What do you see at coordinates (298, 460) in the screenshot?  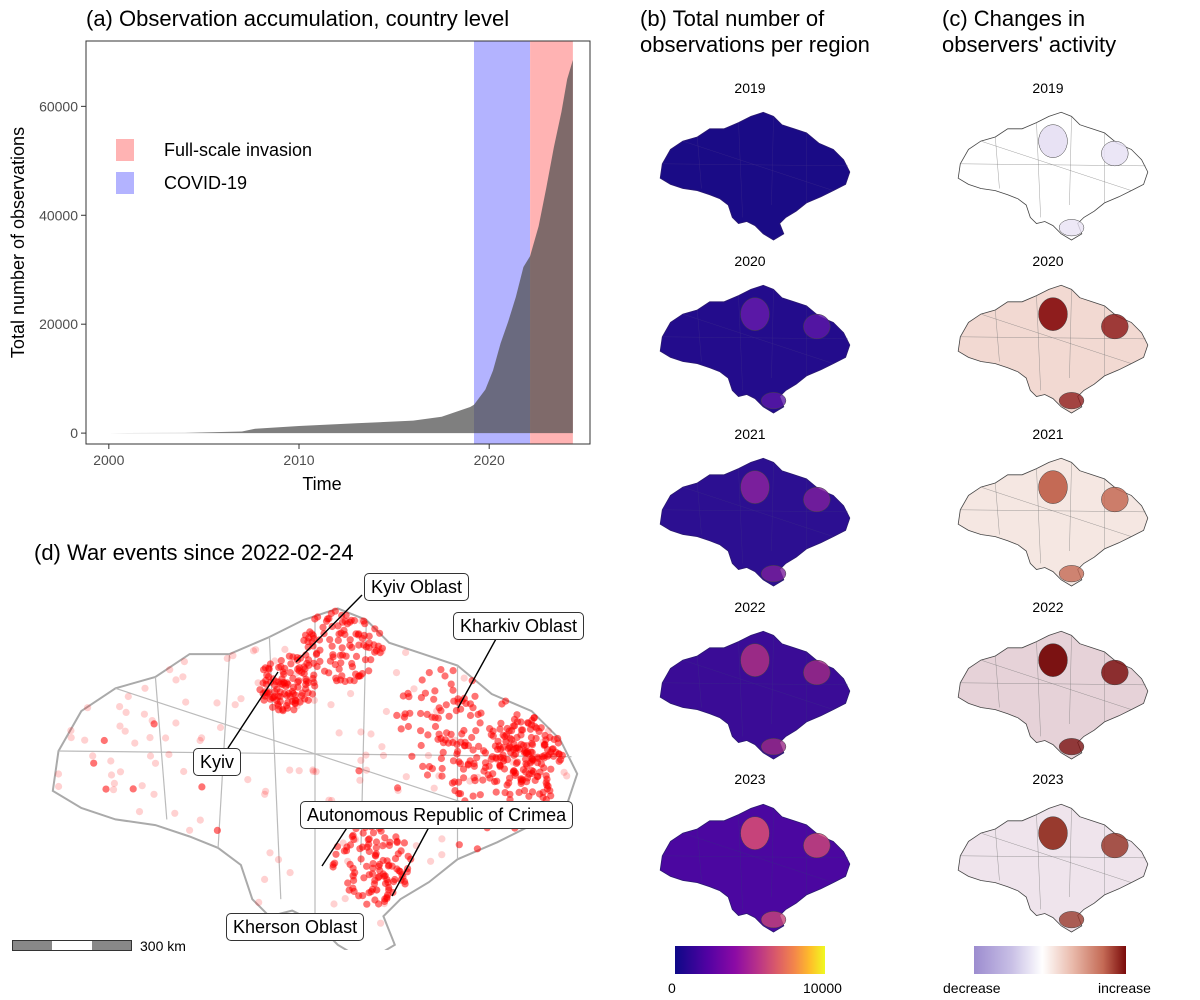 I see `x-tick-label: 2010` at bounding box center [298, 460].